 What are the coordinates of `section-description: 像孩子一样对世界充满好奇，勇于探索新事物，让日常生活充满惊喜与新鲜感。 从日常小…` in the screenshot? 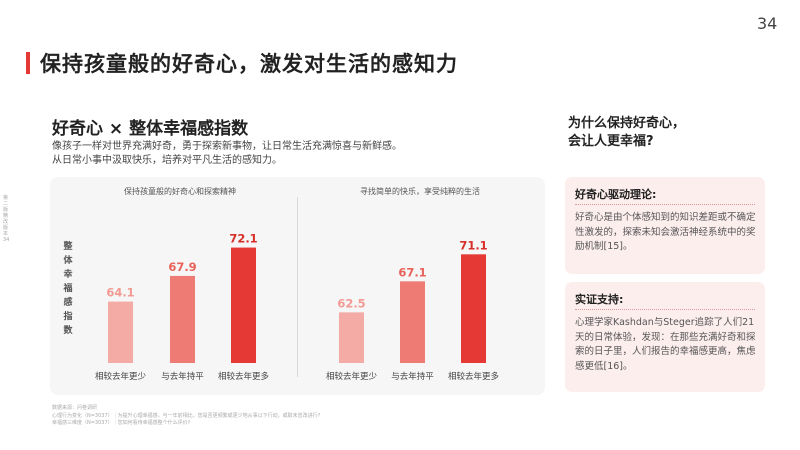 It's located at (227, 154).